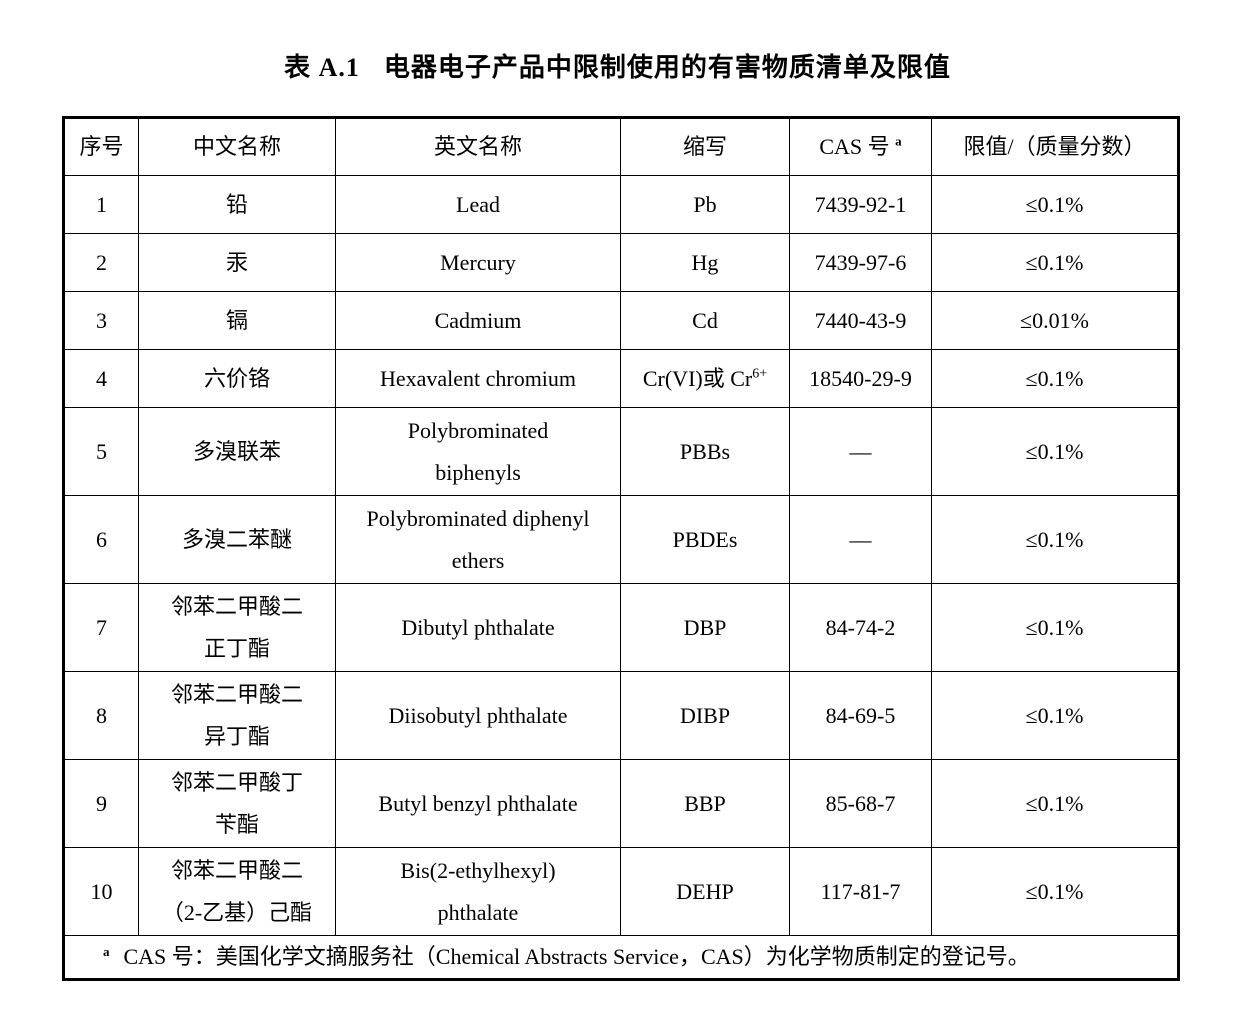  I want to click on table-row: 2 汞 Mercury Hg 7439-97-6 ≤0.1%, so click(621, 262).